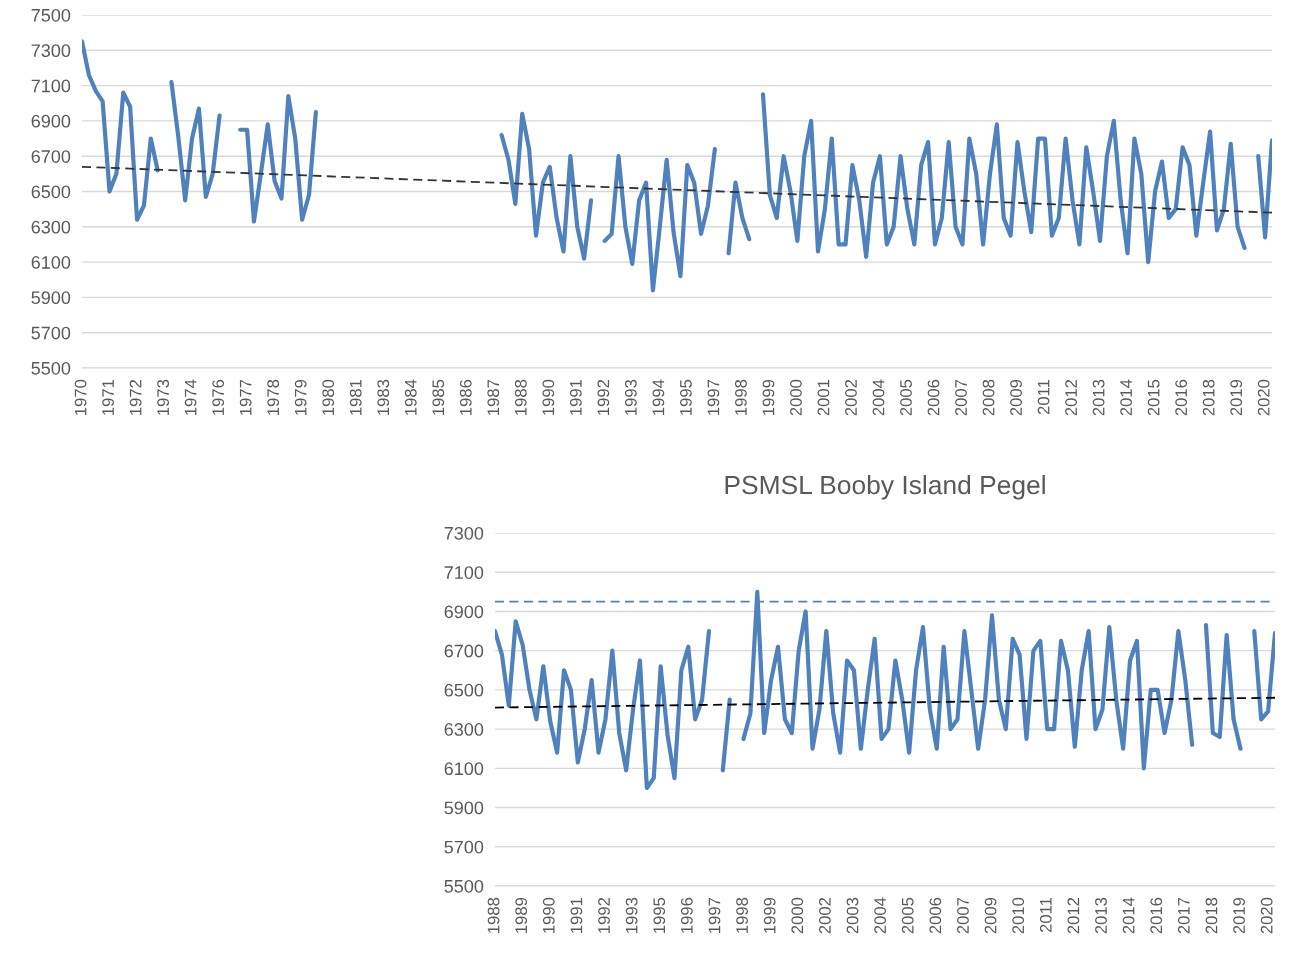  Describe the element at coordinates (135, 397) in the screenshot. I see `x-tick-label: 1972` at that location.